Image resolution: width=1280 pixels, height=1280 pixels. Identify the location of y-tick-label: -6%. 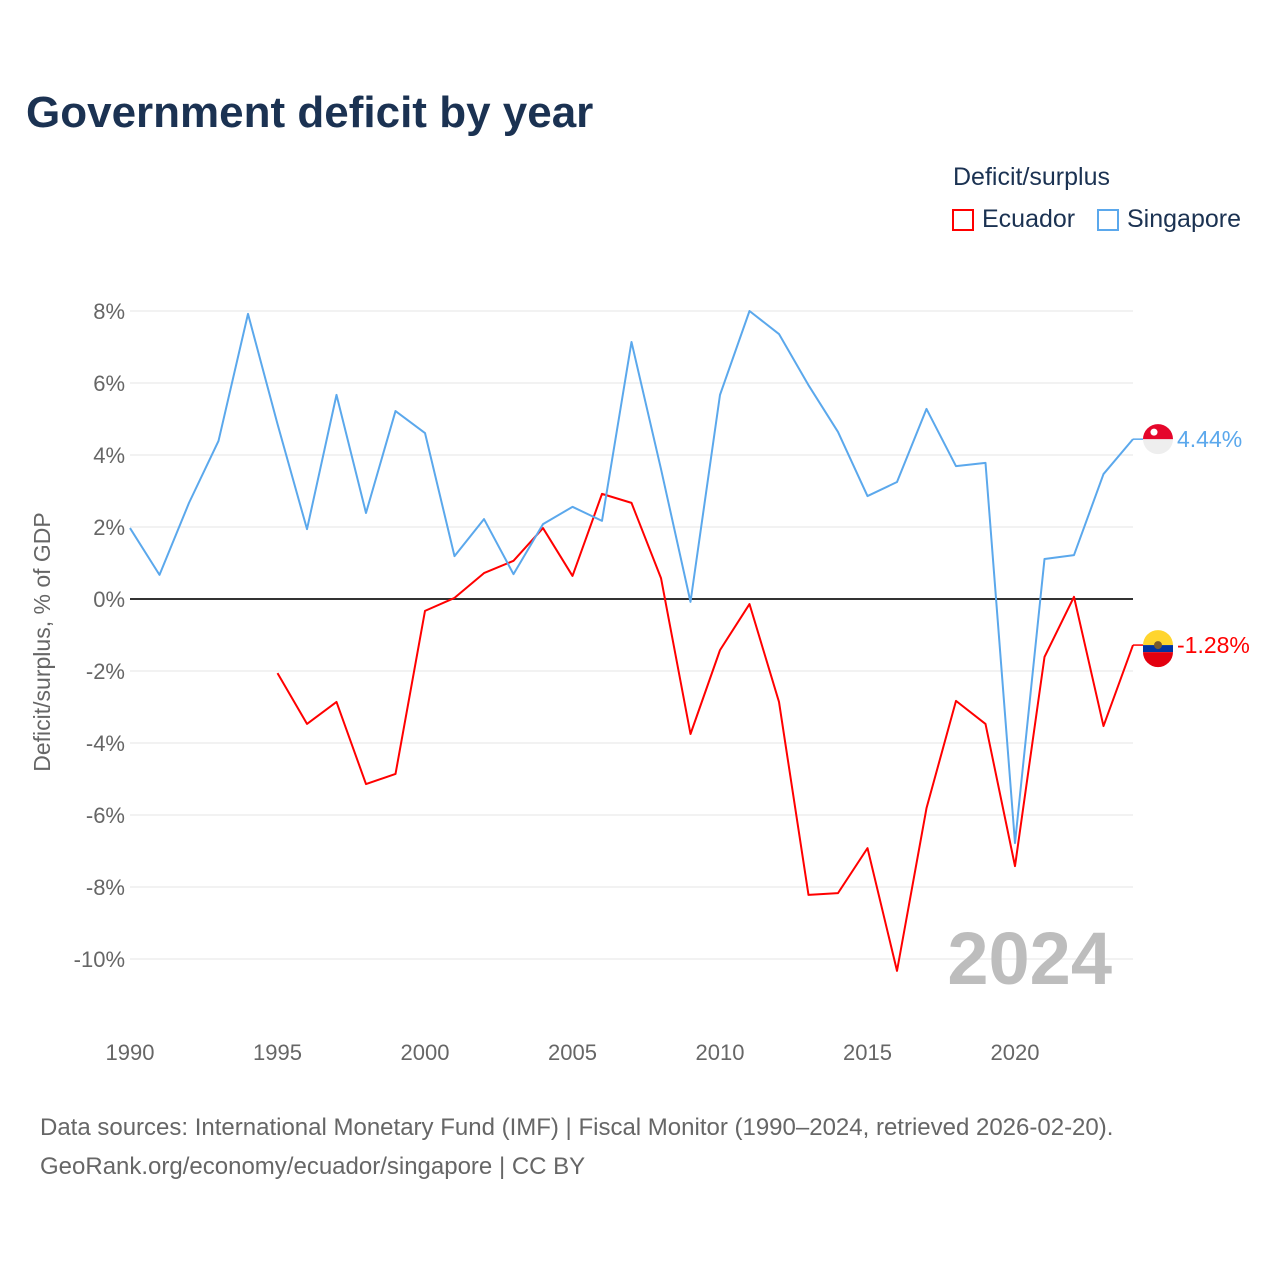
(105, 815).